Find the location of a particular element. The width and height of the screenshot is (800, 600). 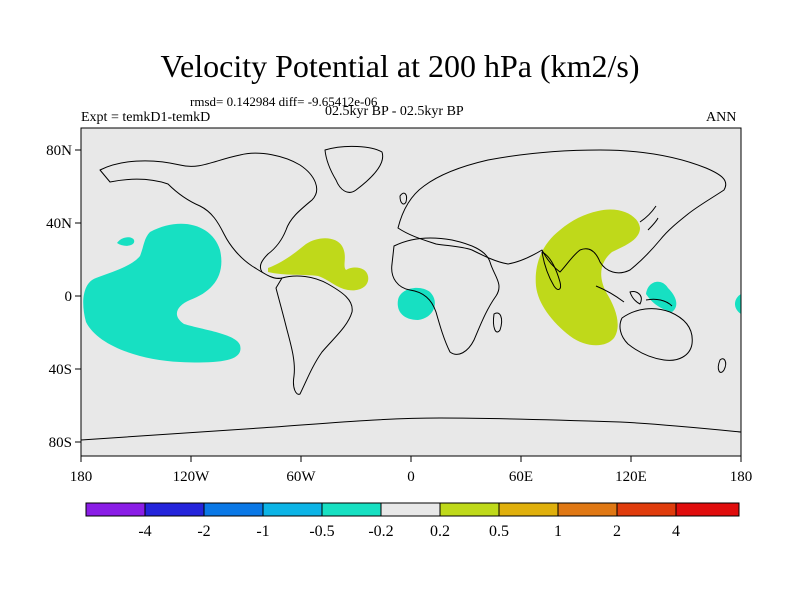

colorbar-label: -1 is located at coordinates (262, 531).